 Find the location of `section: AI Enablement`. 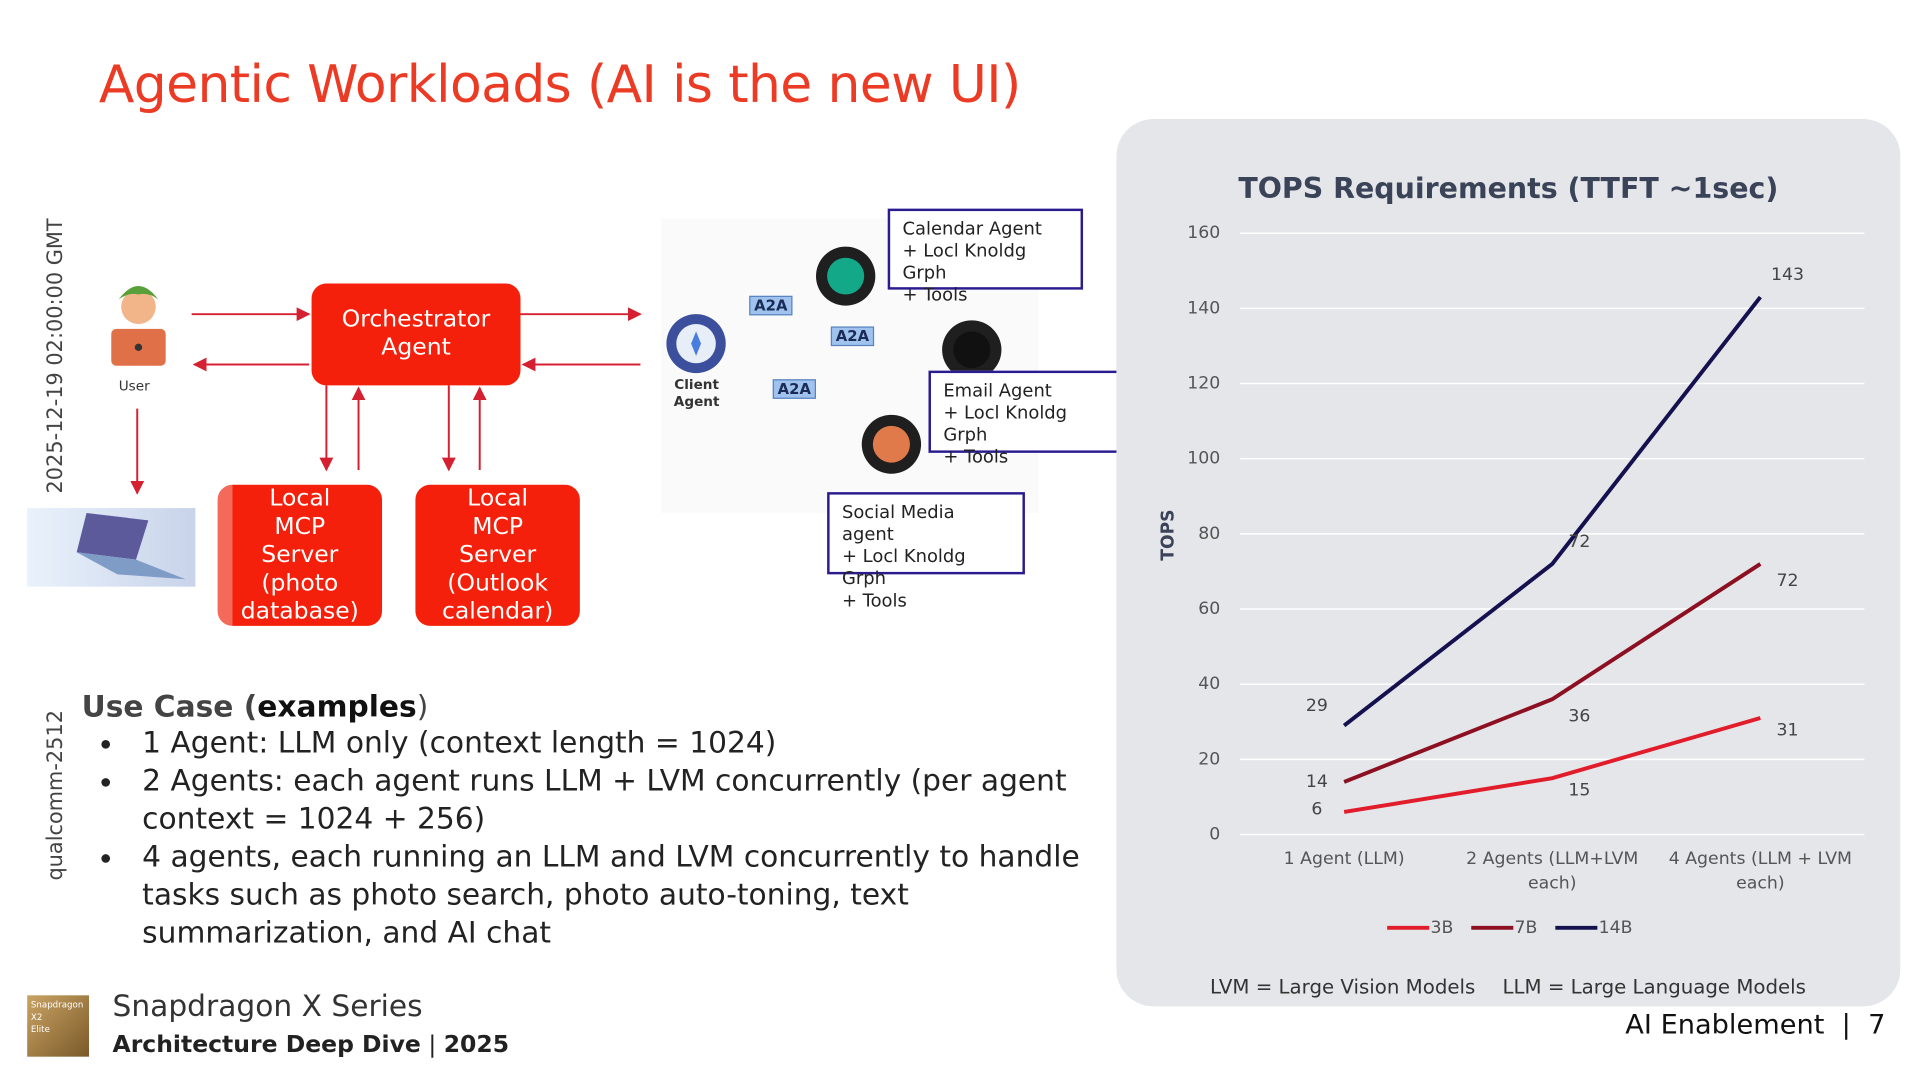

section: AI Enablement is located at coordinates (1725, 1025).